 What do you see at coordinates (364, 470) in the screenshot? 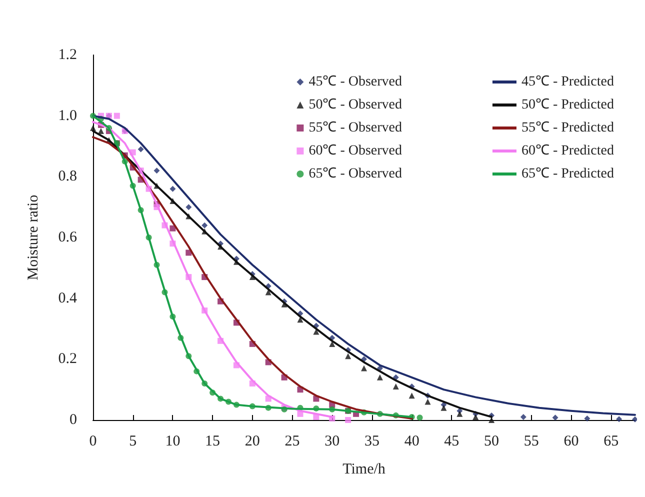
I see `x-axis-title: Time/h` at bounding box center [364, 470].